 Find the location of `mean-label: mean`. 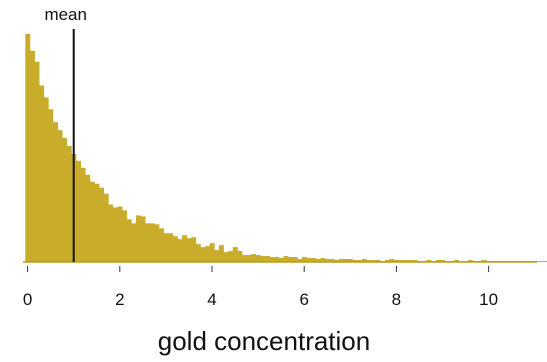

mean-label: mean is located at coordinates (65, 14).